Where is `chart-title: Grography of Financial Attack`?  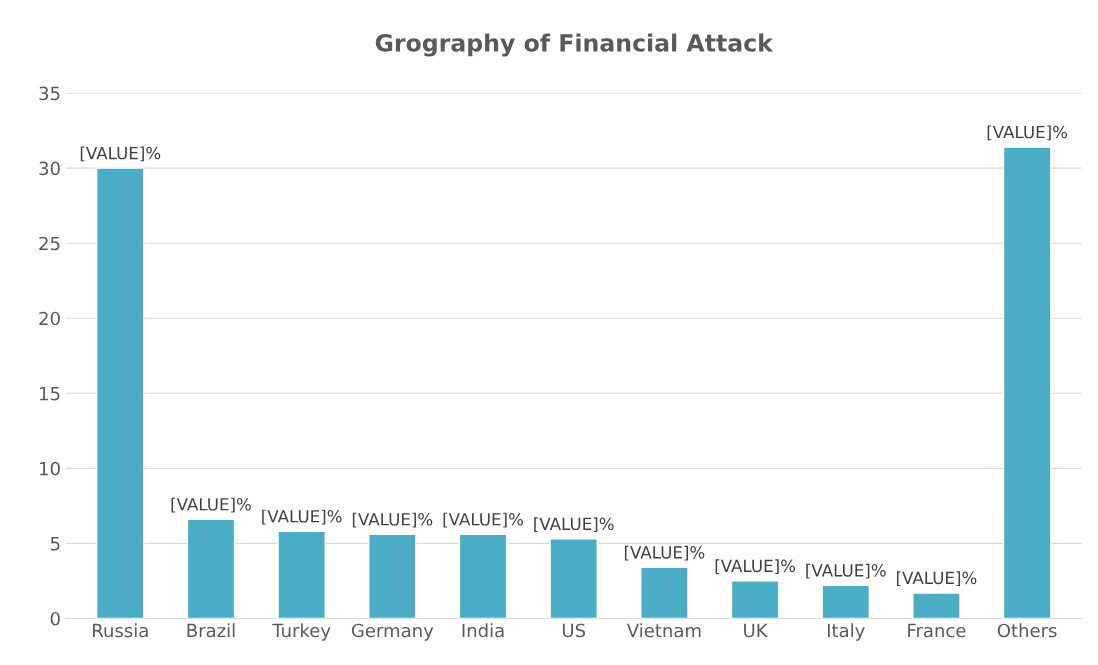 chart-title: Grography of Financial Attack is located at coordinates (574, 45).